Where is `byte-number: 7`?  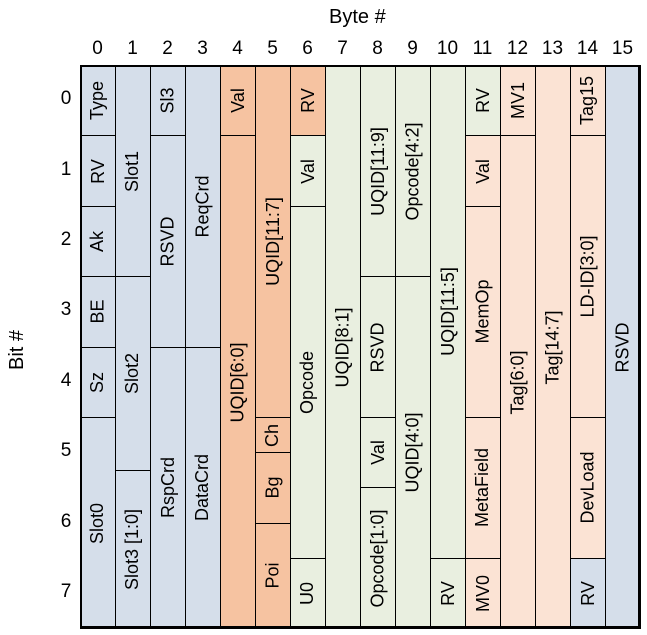
byte-number: 7 is located at coordinates (342, 48).